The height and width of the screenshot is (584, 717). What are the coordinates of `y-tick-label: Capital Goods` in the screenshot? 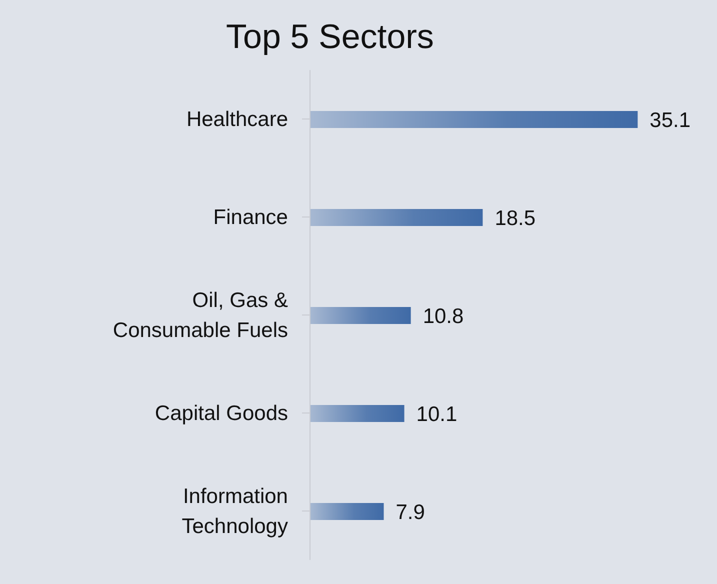 It's located at (221, 413).